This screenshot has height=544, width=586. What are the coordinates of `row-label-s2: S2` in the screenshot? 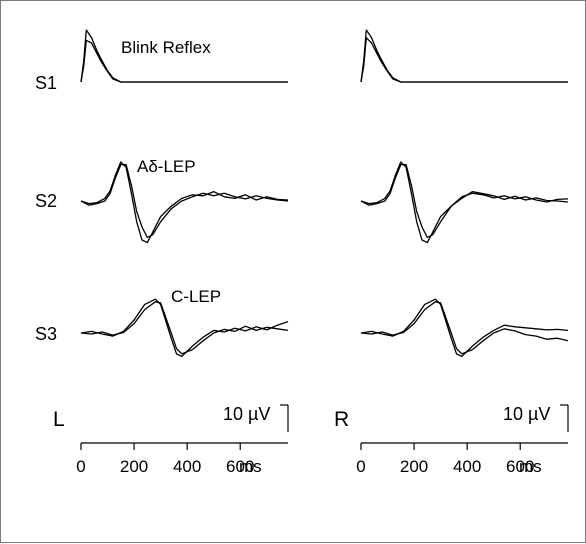 It's located at (46, 201).